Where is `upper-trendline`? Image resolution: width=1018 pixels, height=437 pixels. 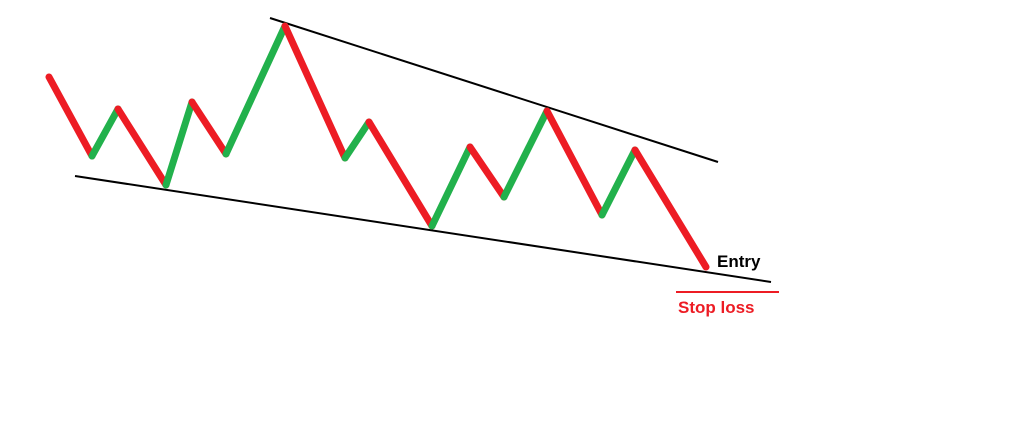 upper-trendline is located at coordinates (494, 90).